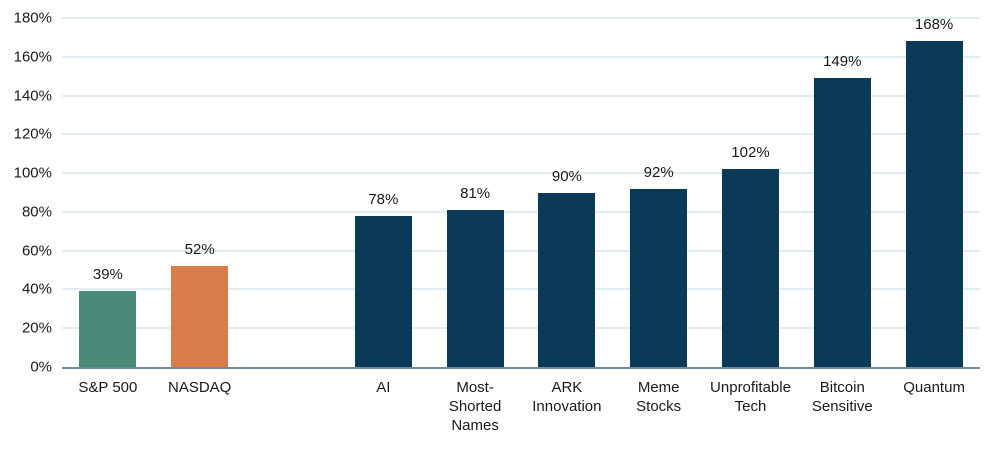 The height and width of the screenshot is (459, 1000). Describe the element at coordinates (383, 387) in the screenshot. I see `x-tick-label: AI` at that location.